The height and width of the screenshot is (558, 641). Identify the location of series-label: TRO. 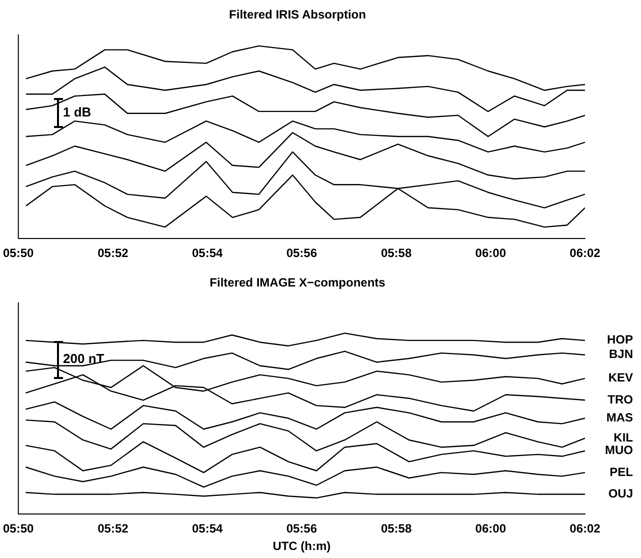
(620, 399).